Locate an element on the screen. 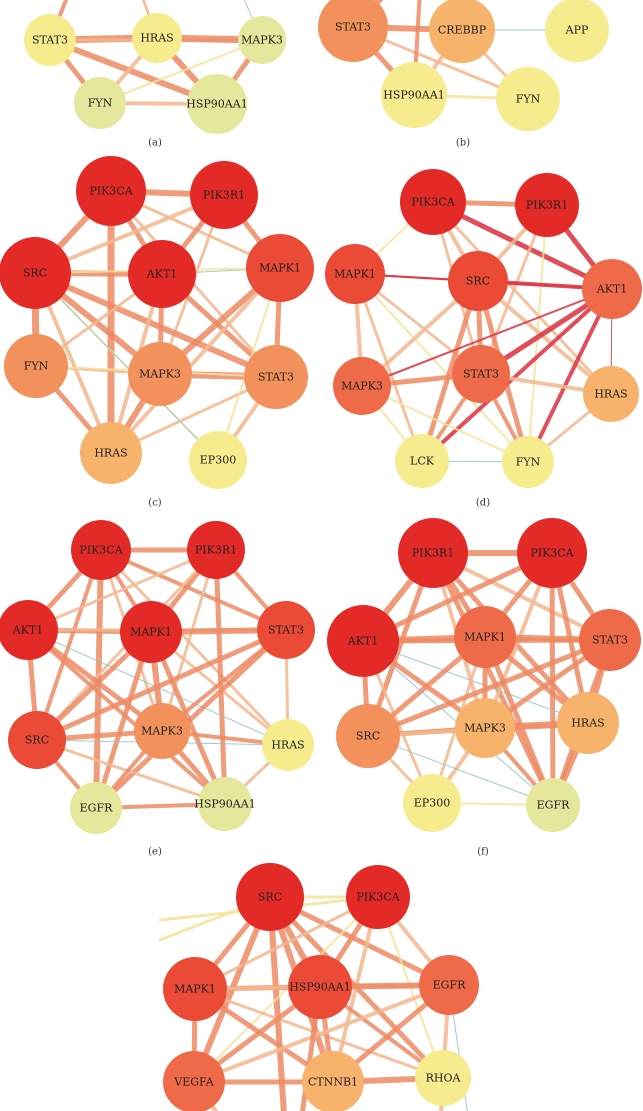  panel-d-edges is located at coordinates (484, 332).